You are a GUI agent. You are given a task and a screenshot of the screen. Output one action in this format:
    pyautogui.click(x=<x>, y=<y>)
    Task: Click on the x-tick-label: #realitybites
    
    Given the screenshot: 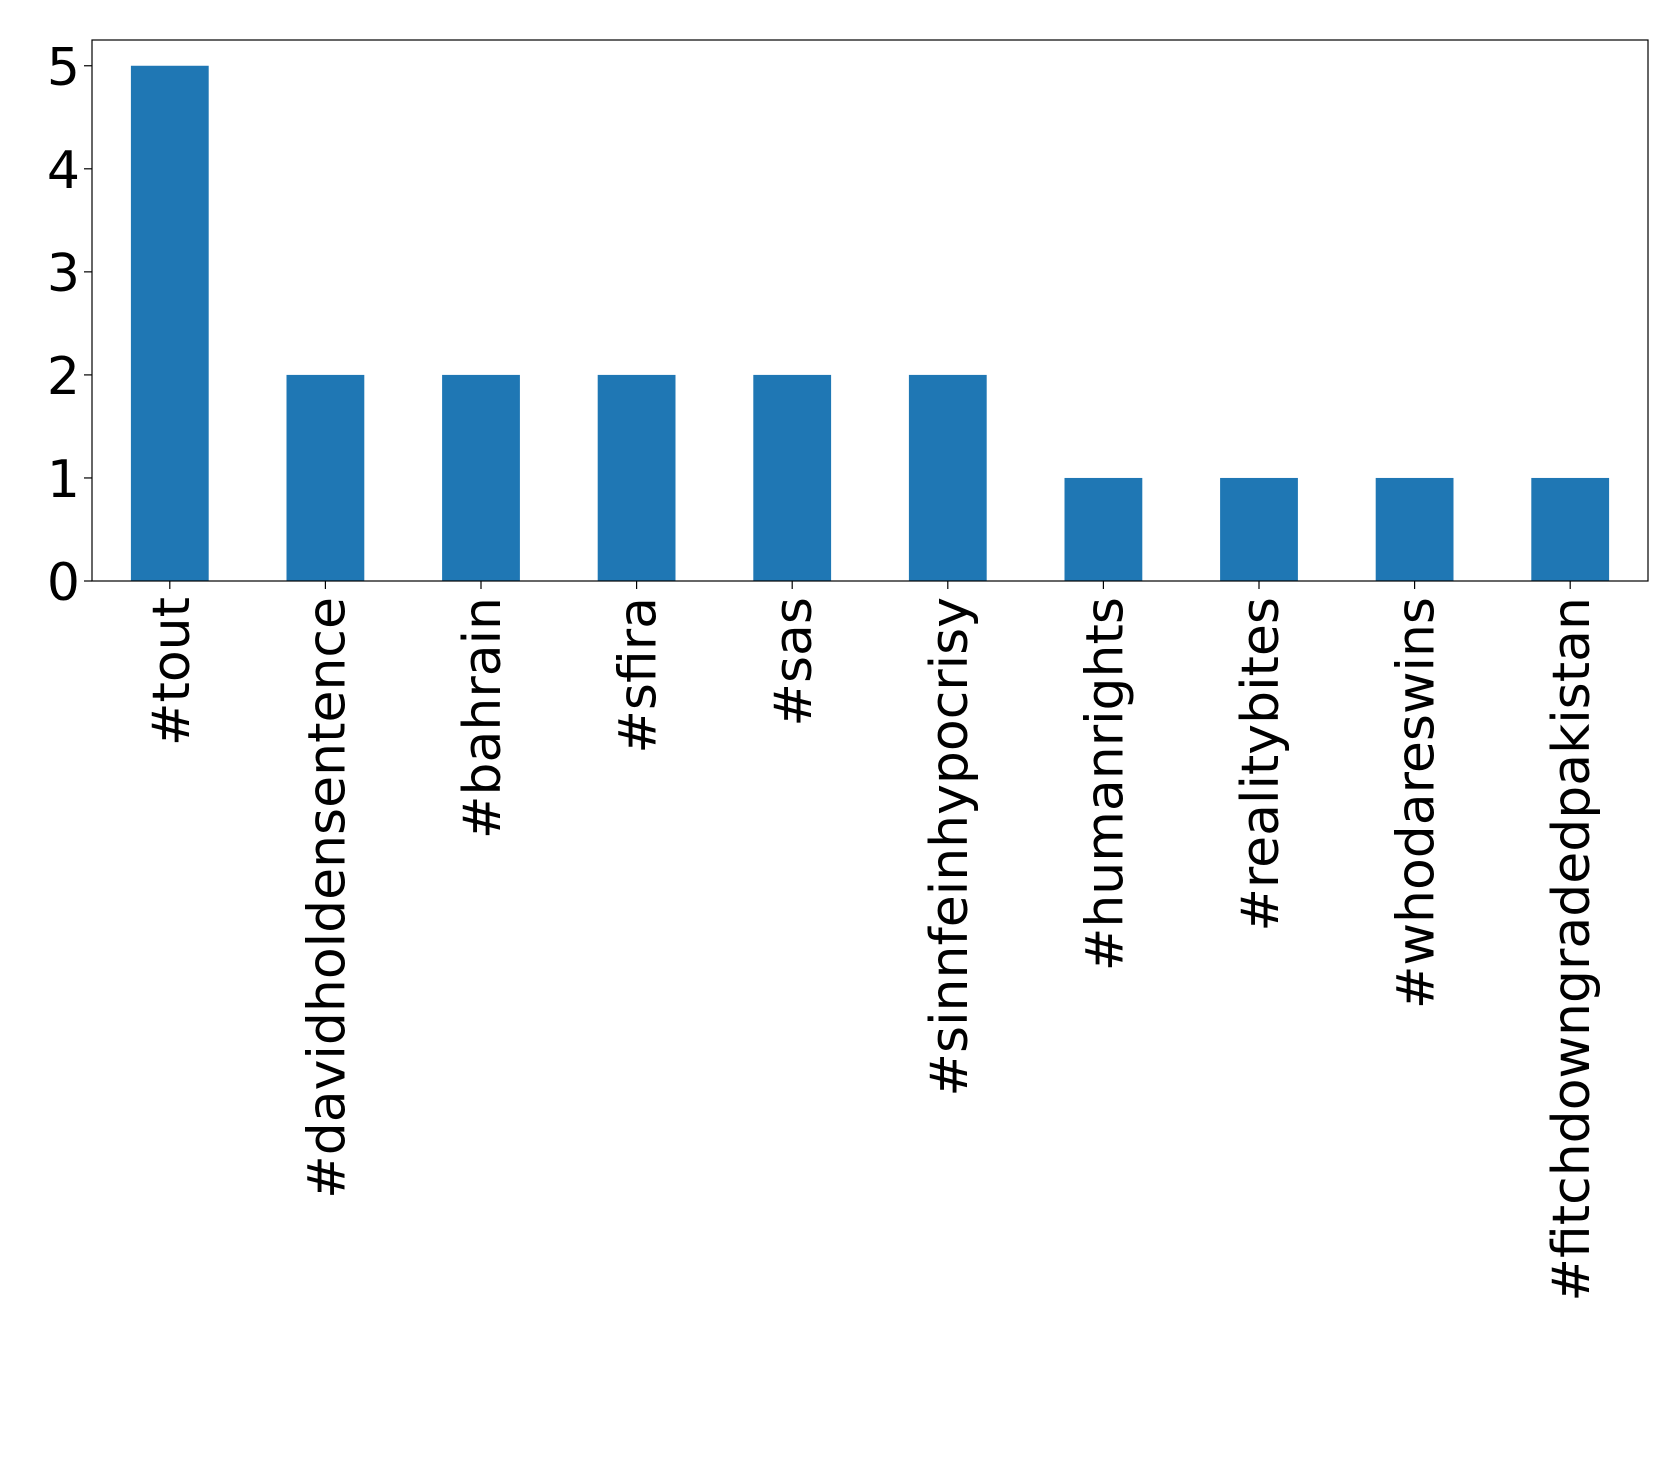 What is the action you would take?
    pyautogui.click(x=1261, y=764)
    